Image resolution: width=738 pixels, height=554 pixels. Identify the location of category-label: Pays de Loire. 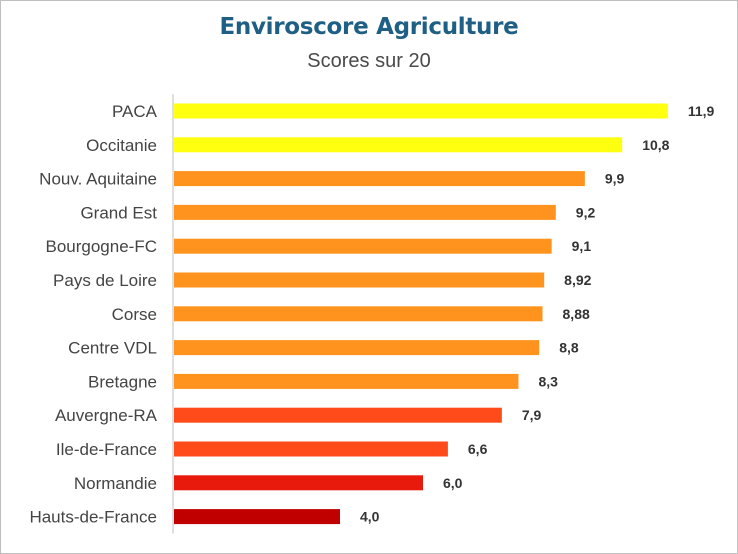
(105, 280).